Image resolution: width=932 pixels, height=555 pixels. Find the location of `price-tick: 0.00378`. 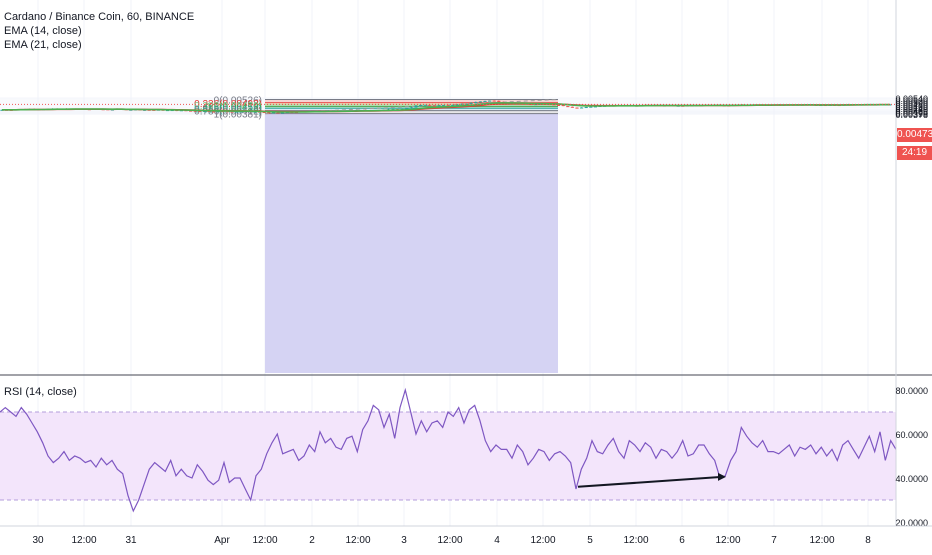

price-tick: 0.00378 is located at coordinates (911, 115).